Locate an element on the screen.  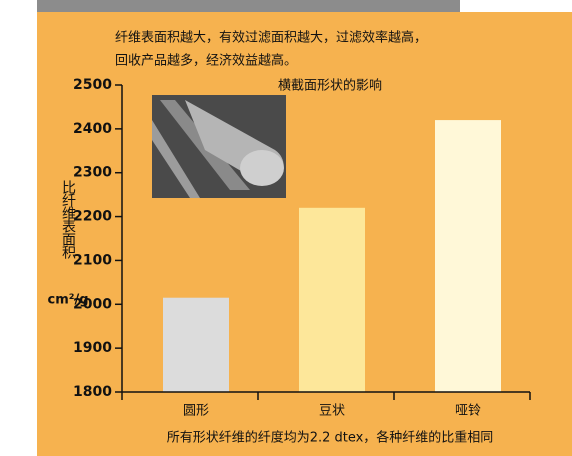
note-line: 纤维表面积越大，有效过滤面积越大，过滤效率越高， is located at coordinates (271, 38).